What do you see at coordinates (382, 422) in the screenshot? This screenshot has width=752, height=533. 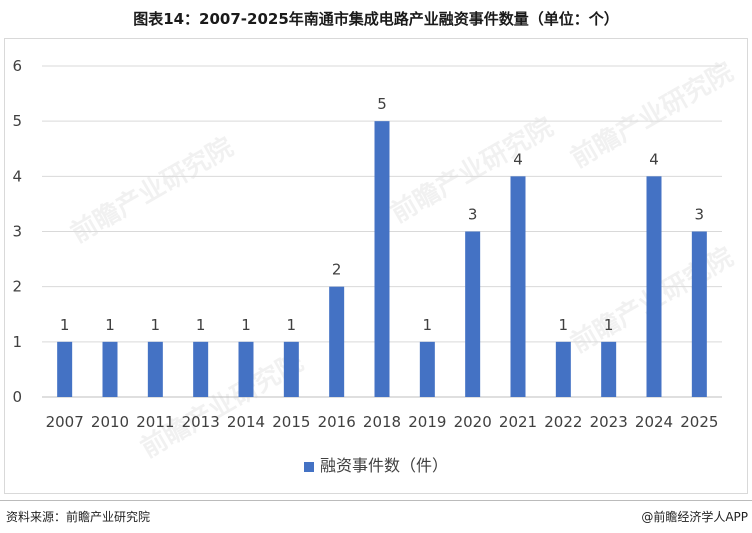 I see `x-tick-label: 2018` at bounding box center [382, 422].